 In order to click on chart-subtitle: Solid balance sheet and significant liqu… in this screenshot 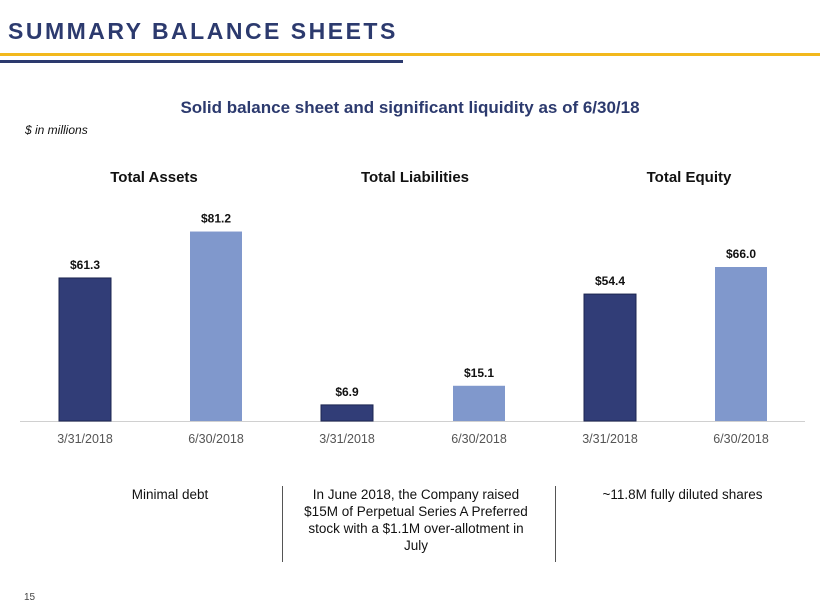, I will do `click(410, 107)`.